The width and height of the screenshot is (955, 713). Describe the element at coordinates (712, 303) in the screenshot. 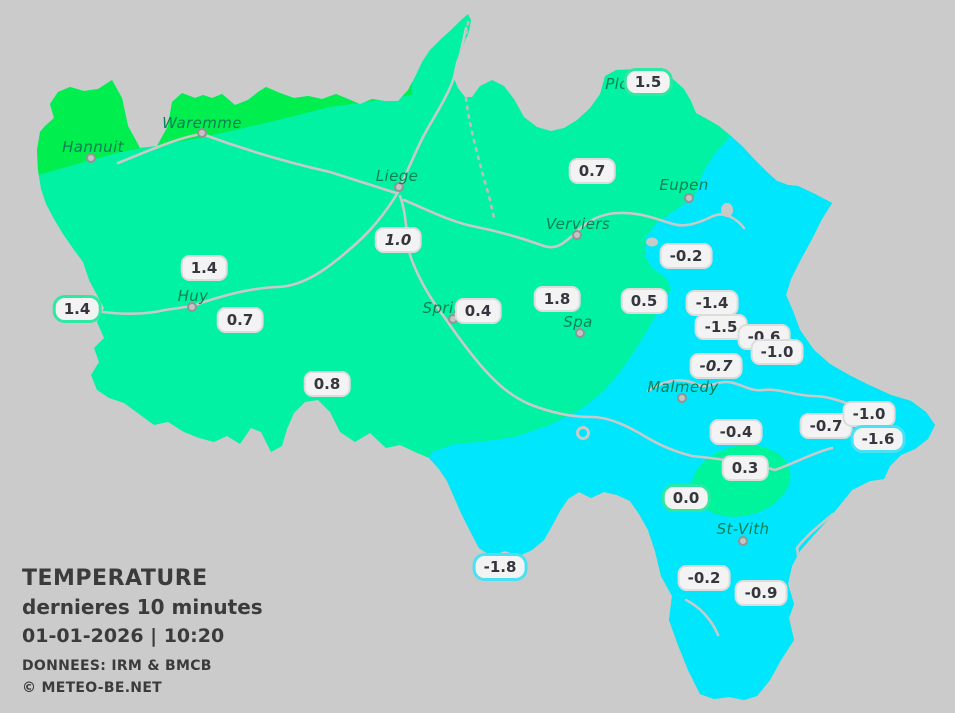

I see `station-badge: -1.4` at that location.